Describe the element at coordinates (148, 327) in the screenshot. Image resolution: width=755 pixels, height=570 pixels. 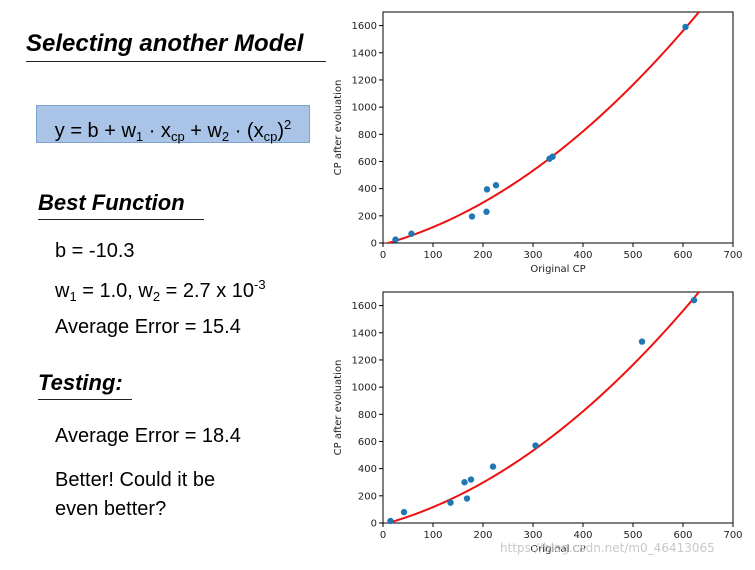
I see `training-average-error: Average Error = 15.4` at that location.